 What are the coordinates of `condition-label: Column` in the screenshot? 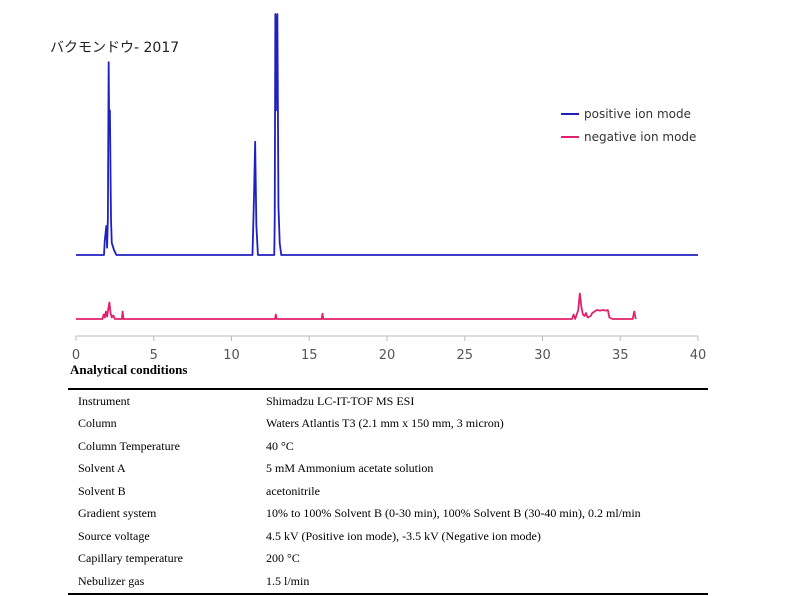 It's located at (97, 423).